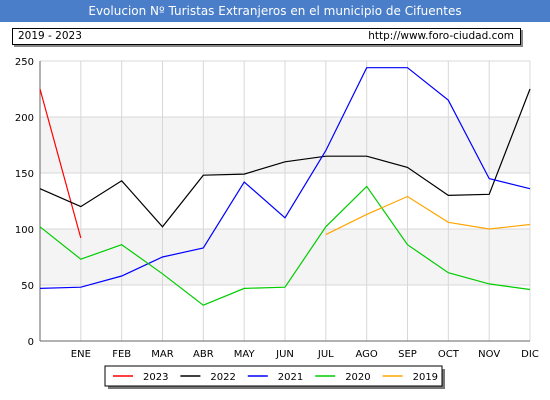 This screenshot has width=550, height=400. What do you see at coordinates (245, 354) in the screenshot?
I see `x-tick-label: MAY` at bounding box center [245, 354].